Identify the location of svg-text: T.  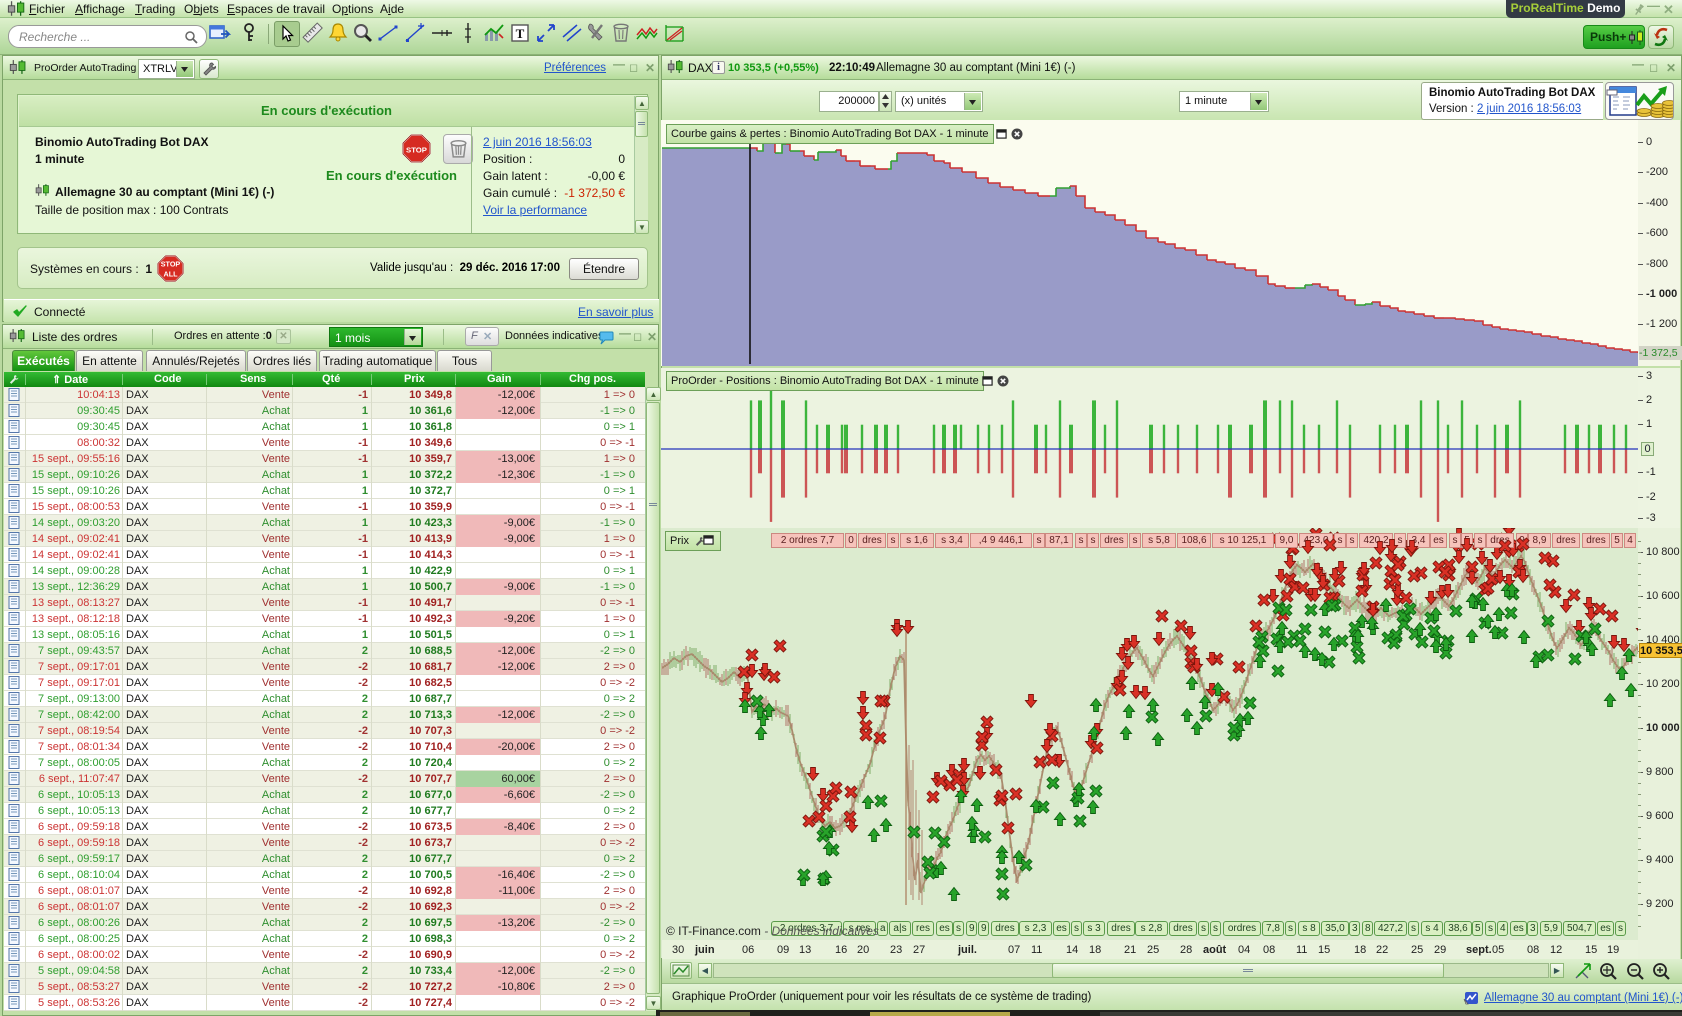
(520, 33).